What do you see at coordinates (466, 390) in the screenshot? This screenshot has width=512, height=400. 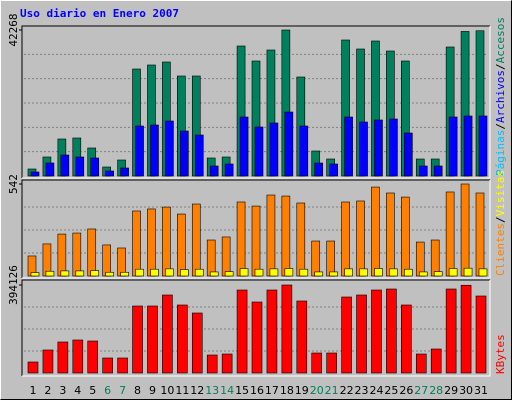 I see `x-tick-label: 30` at bounding box center [466, 390].